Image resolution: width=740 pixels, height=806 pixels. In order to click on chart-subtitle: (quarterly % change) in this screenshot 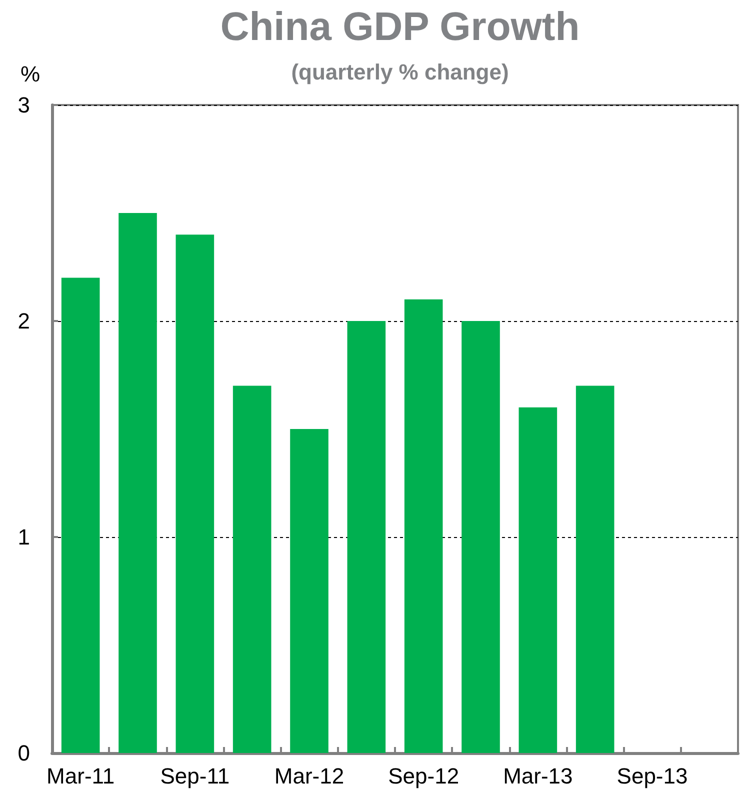, I will do `click(400, 72)`.